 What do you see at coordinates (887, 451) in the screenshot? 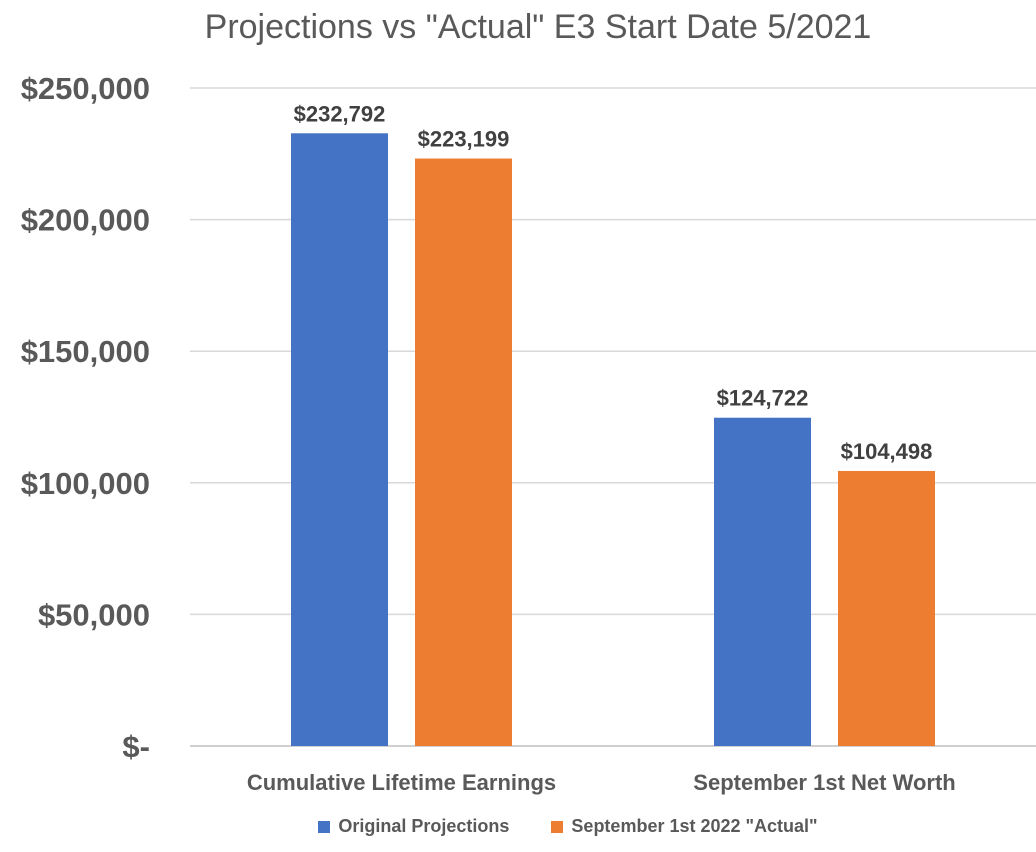
I see `data-label: $104,498` at bounding box center [887, 451].